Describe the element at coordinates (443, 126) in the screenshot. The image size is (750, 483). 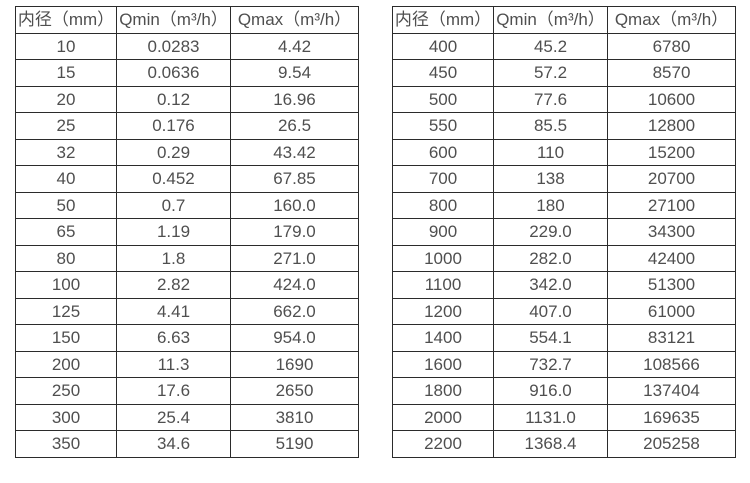
I see `table-cell: 550` at that location.